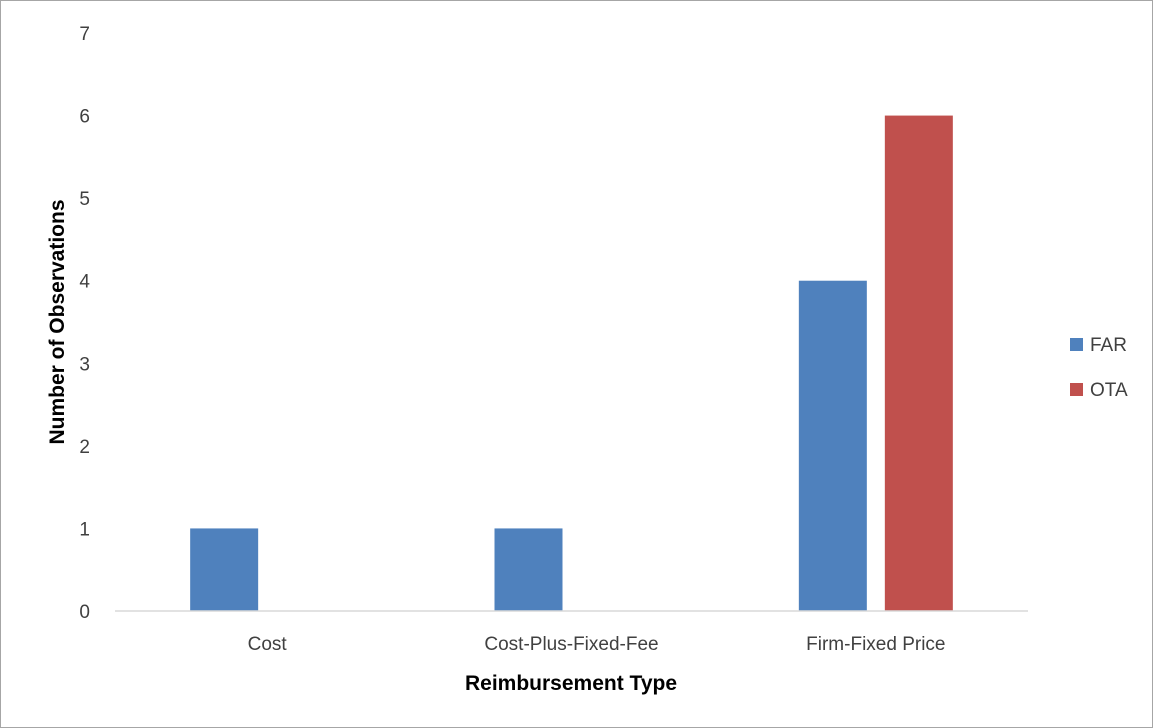 The image size is (1153, 728). I want to click on x-axis-categories: Cost Cost-Plus-Fixed-Fee Firm-Fixed Price, so click(597, 644).